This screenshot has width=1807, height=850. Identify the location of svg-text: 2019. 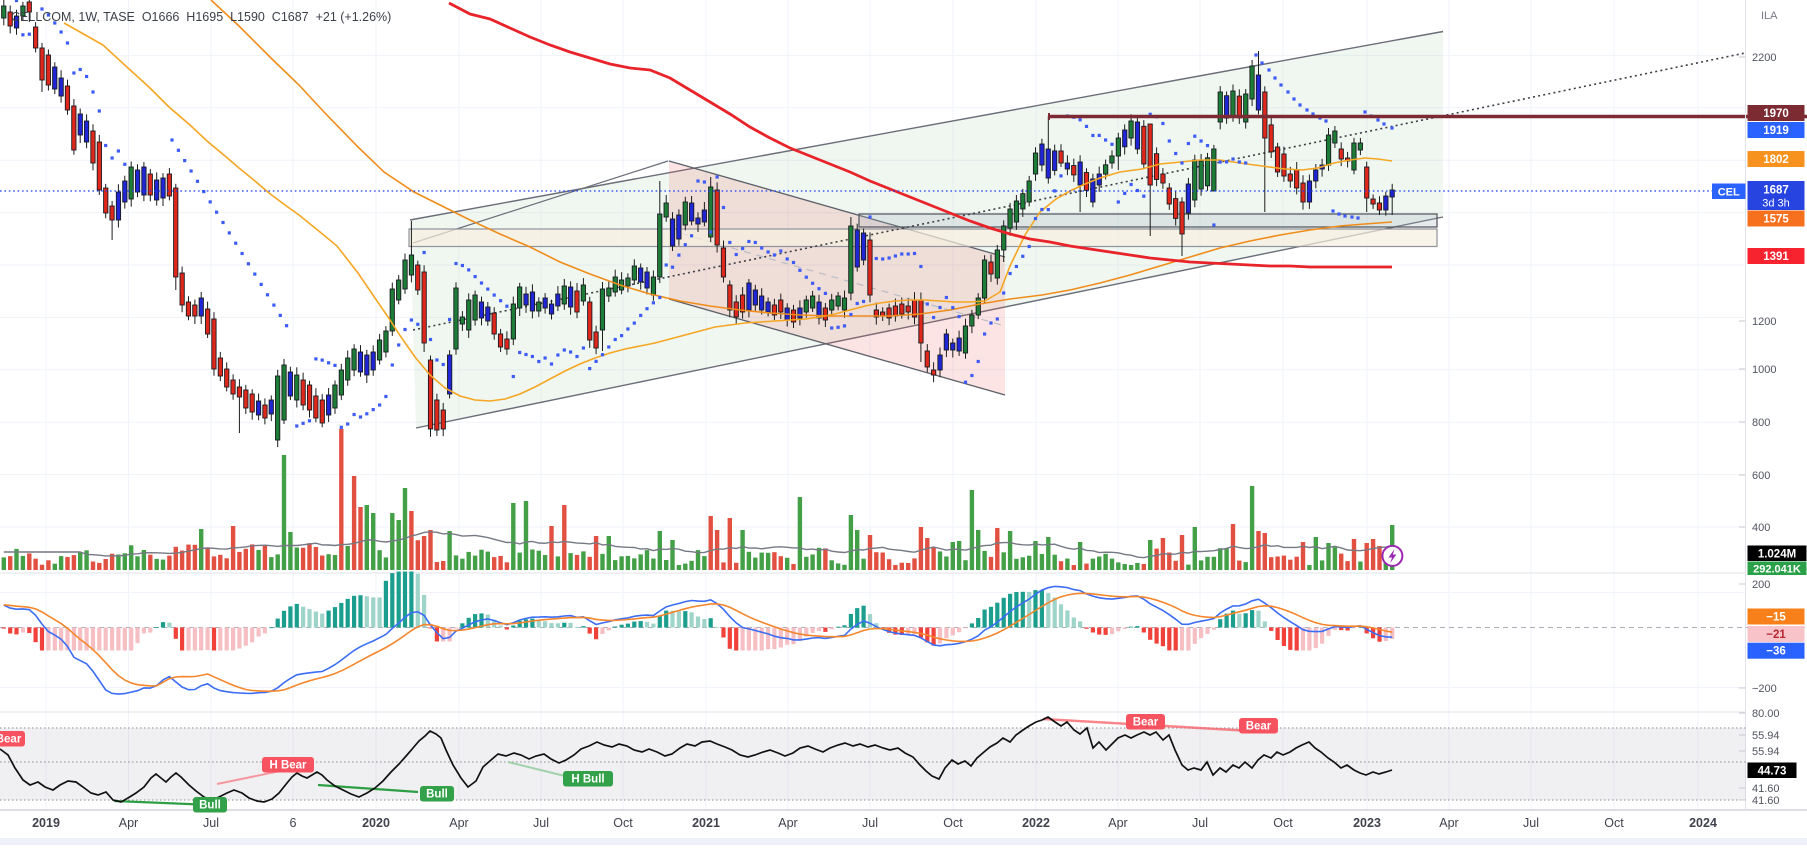
(46, 823).